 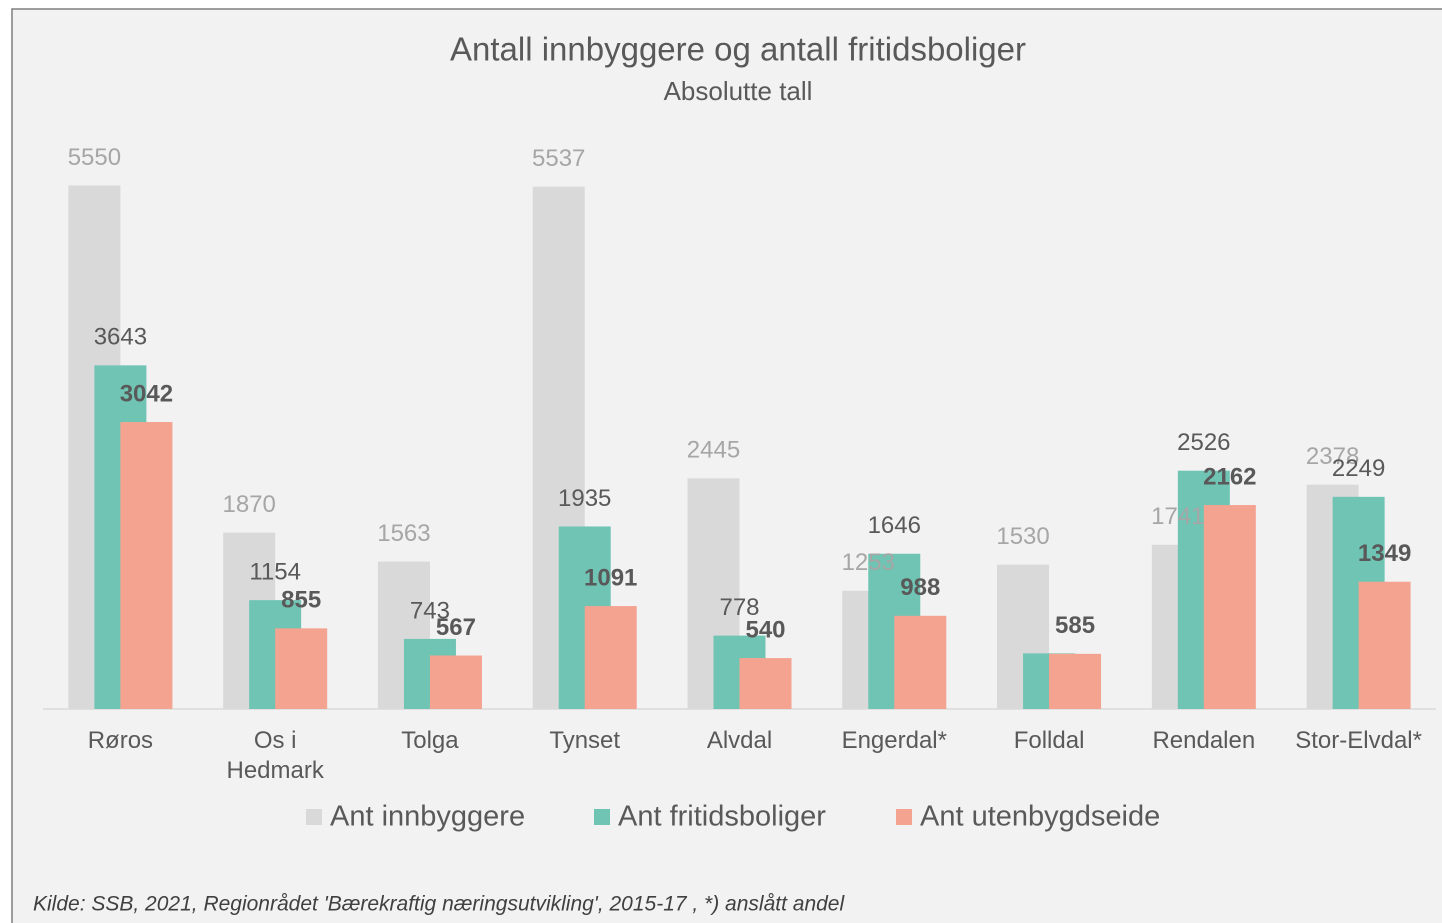 I want to click on x-tick-line: Stor-Elvdal*, so click(x=1358, y=740).